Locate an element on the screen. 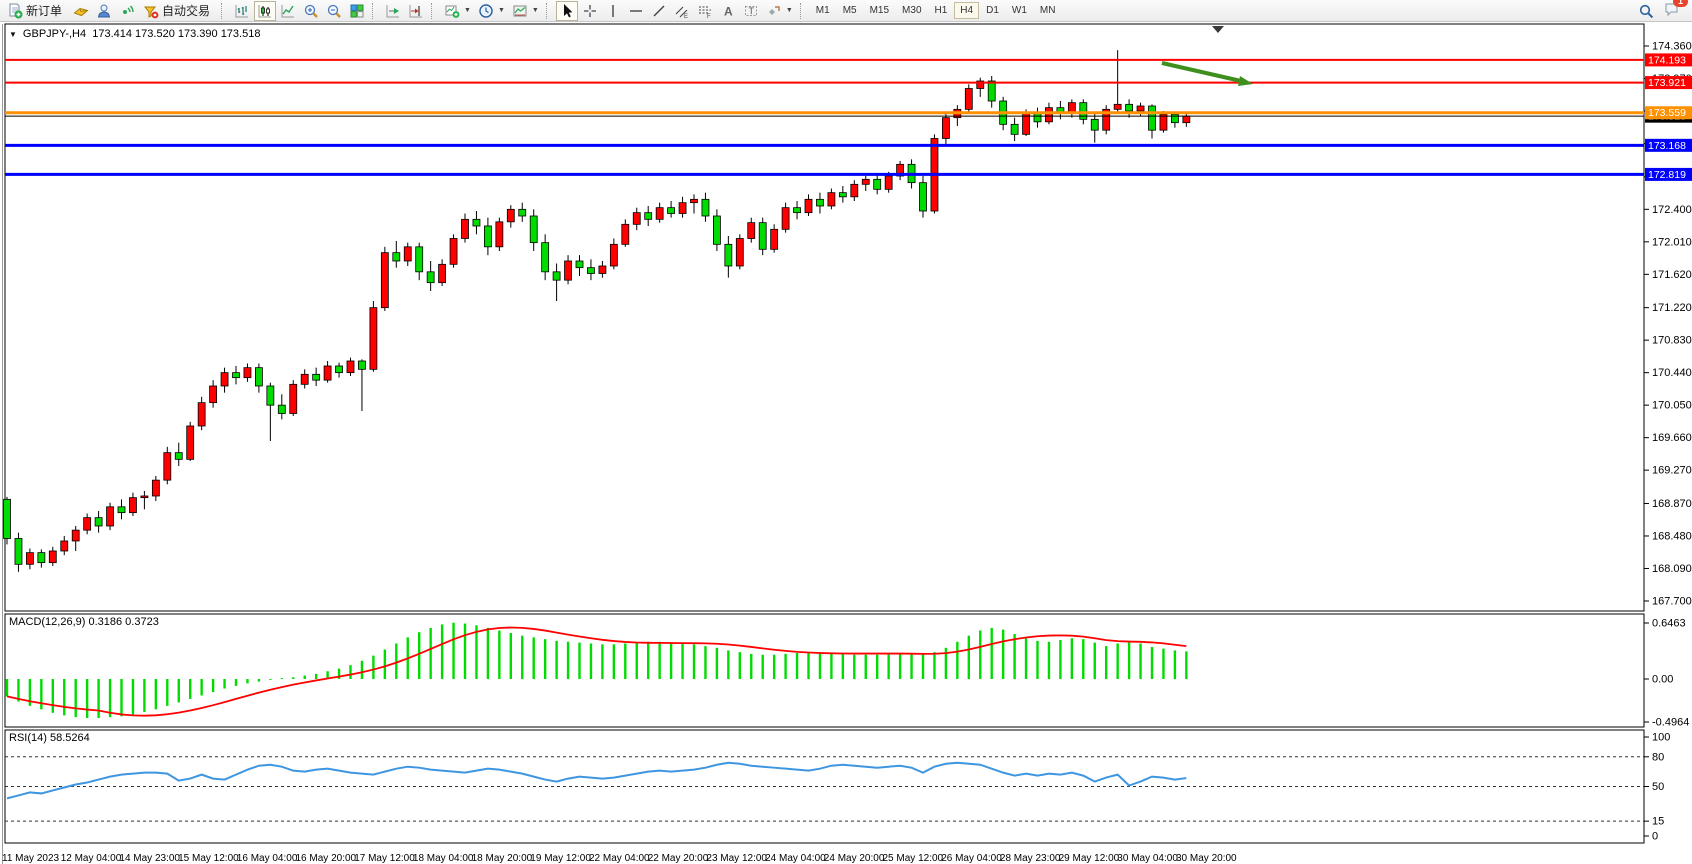 The width and height of the screenshot is (1692, 864). main-toolbar: 新订单 自动交易 ▼ ▼ is located at coordinates (846, 11).